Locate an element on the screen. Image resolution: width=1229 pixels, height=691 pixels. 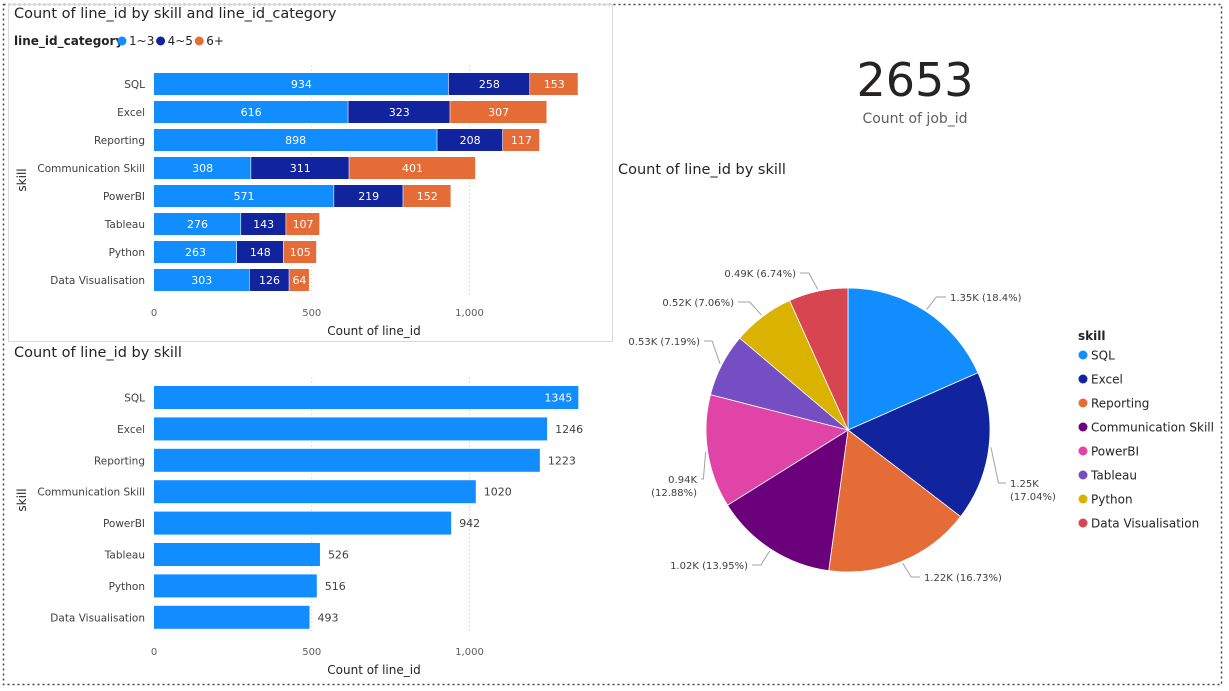
bar-segment-data-visualisation-6: 64 is located at coordinates (299, 280).